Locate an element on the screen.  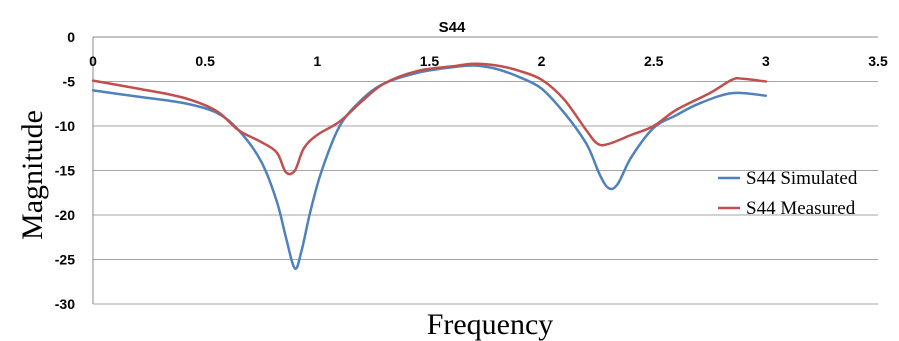
legend: S44 Simulated S44 Measured is located at coordinates (788, 193).